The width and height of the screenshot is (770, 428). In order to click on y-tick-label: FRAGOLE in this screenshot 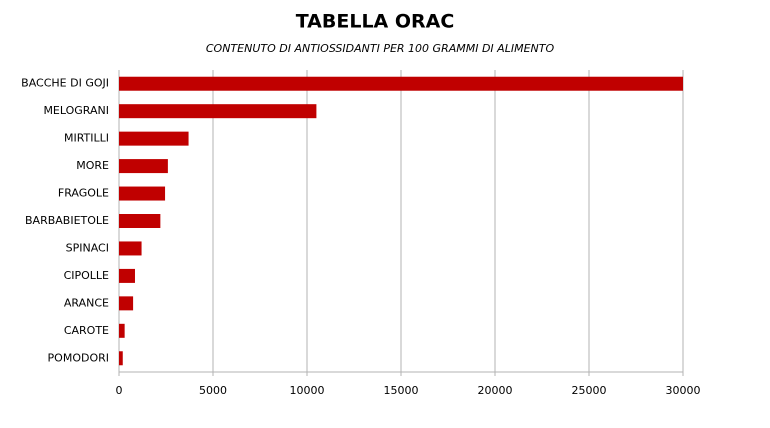, I will do `click(83, 193)`.